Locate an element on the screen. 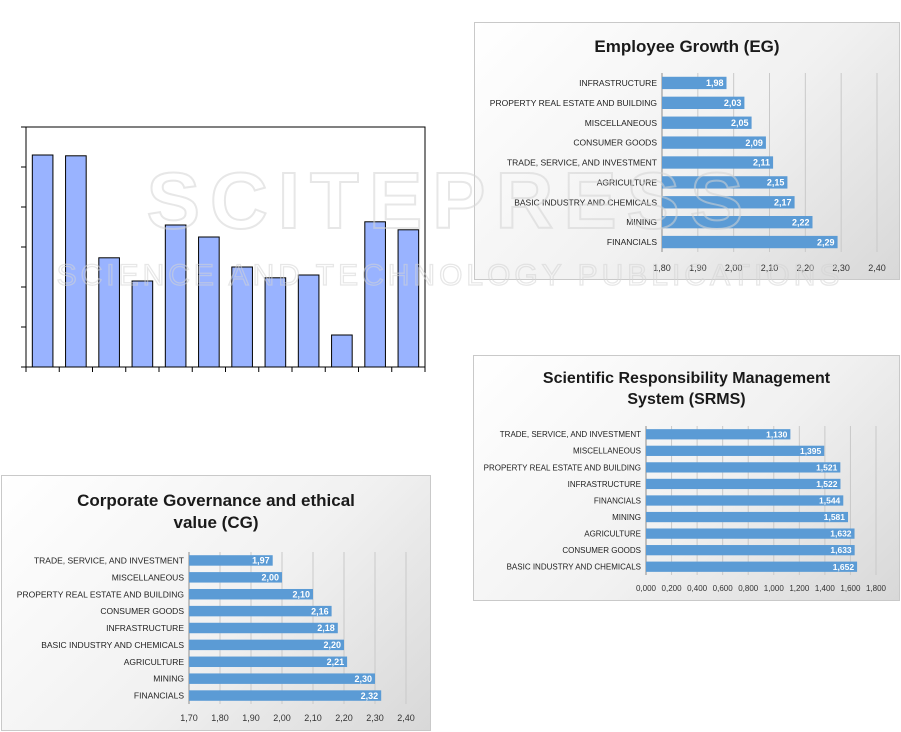  chart-title-srms-line1: Scientific Responsibility Management is located at coordinates (686, 378).